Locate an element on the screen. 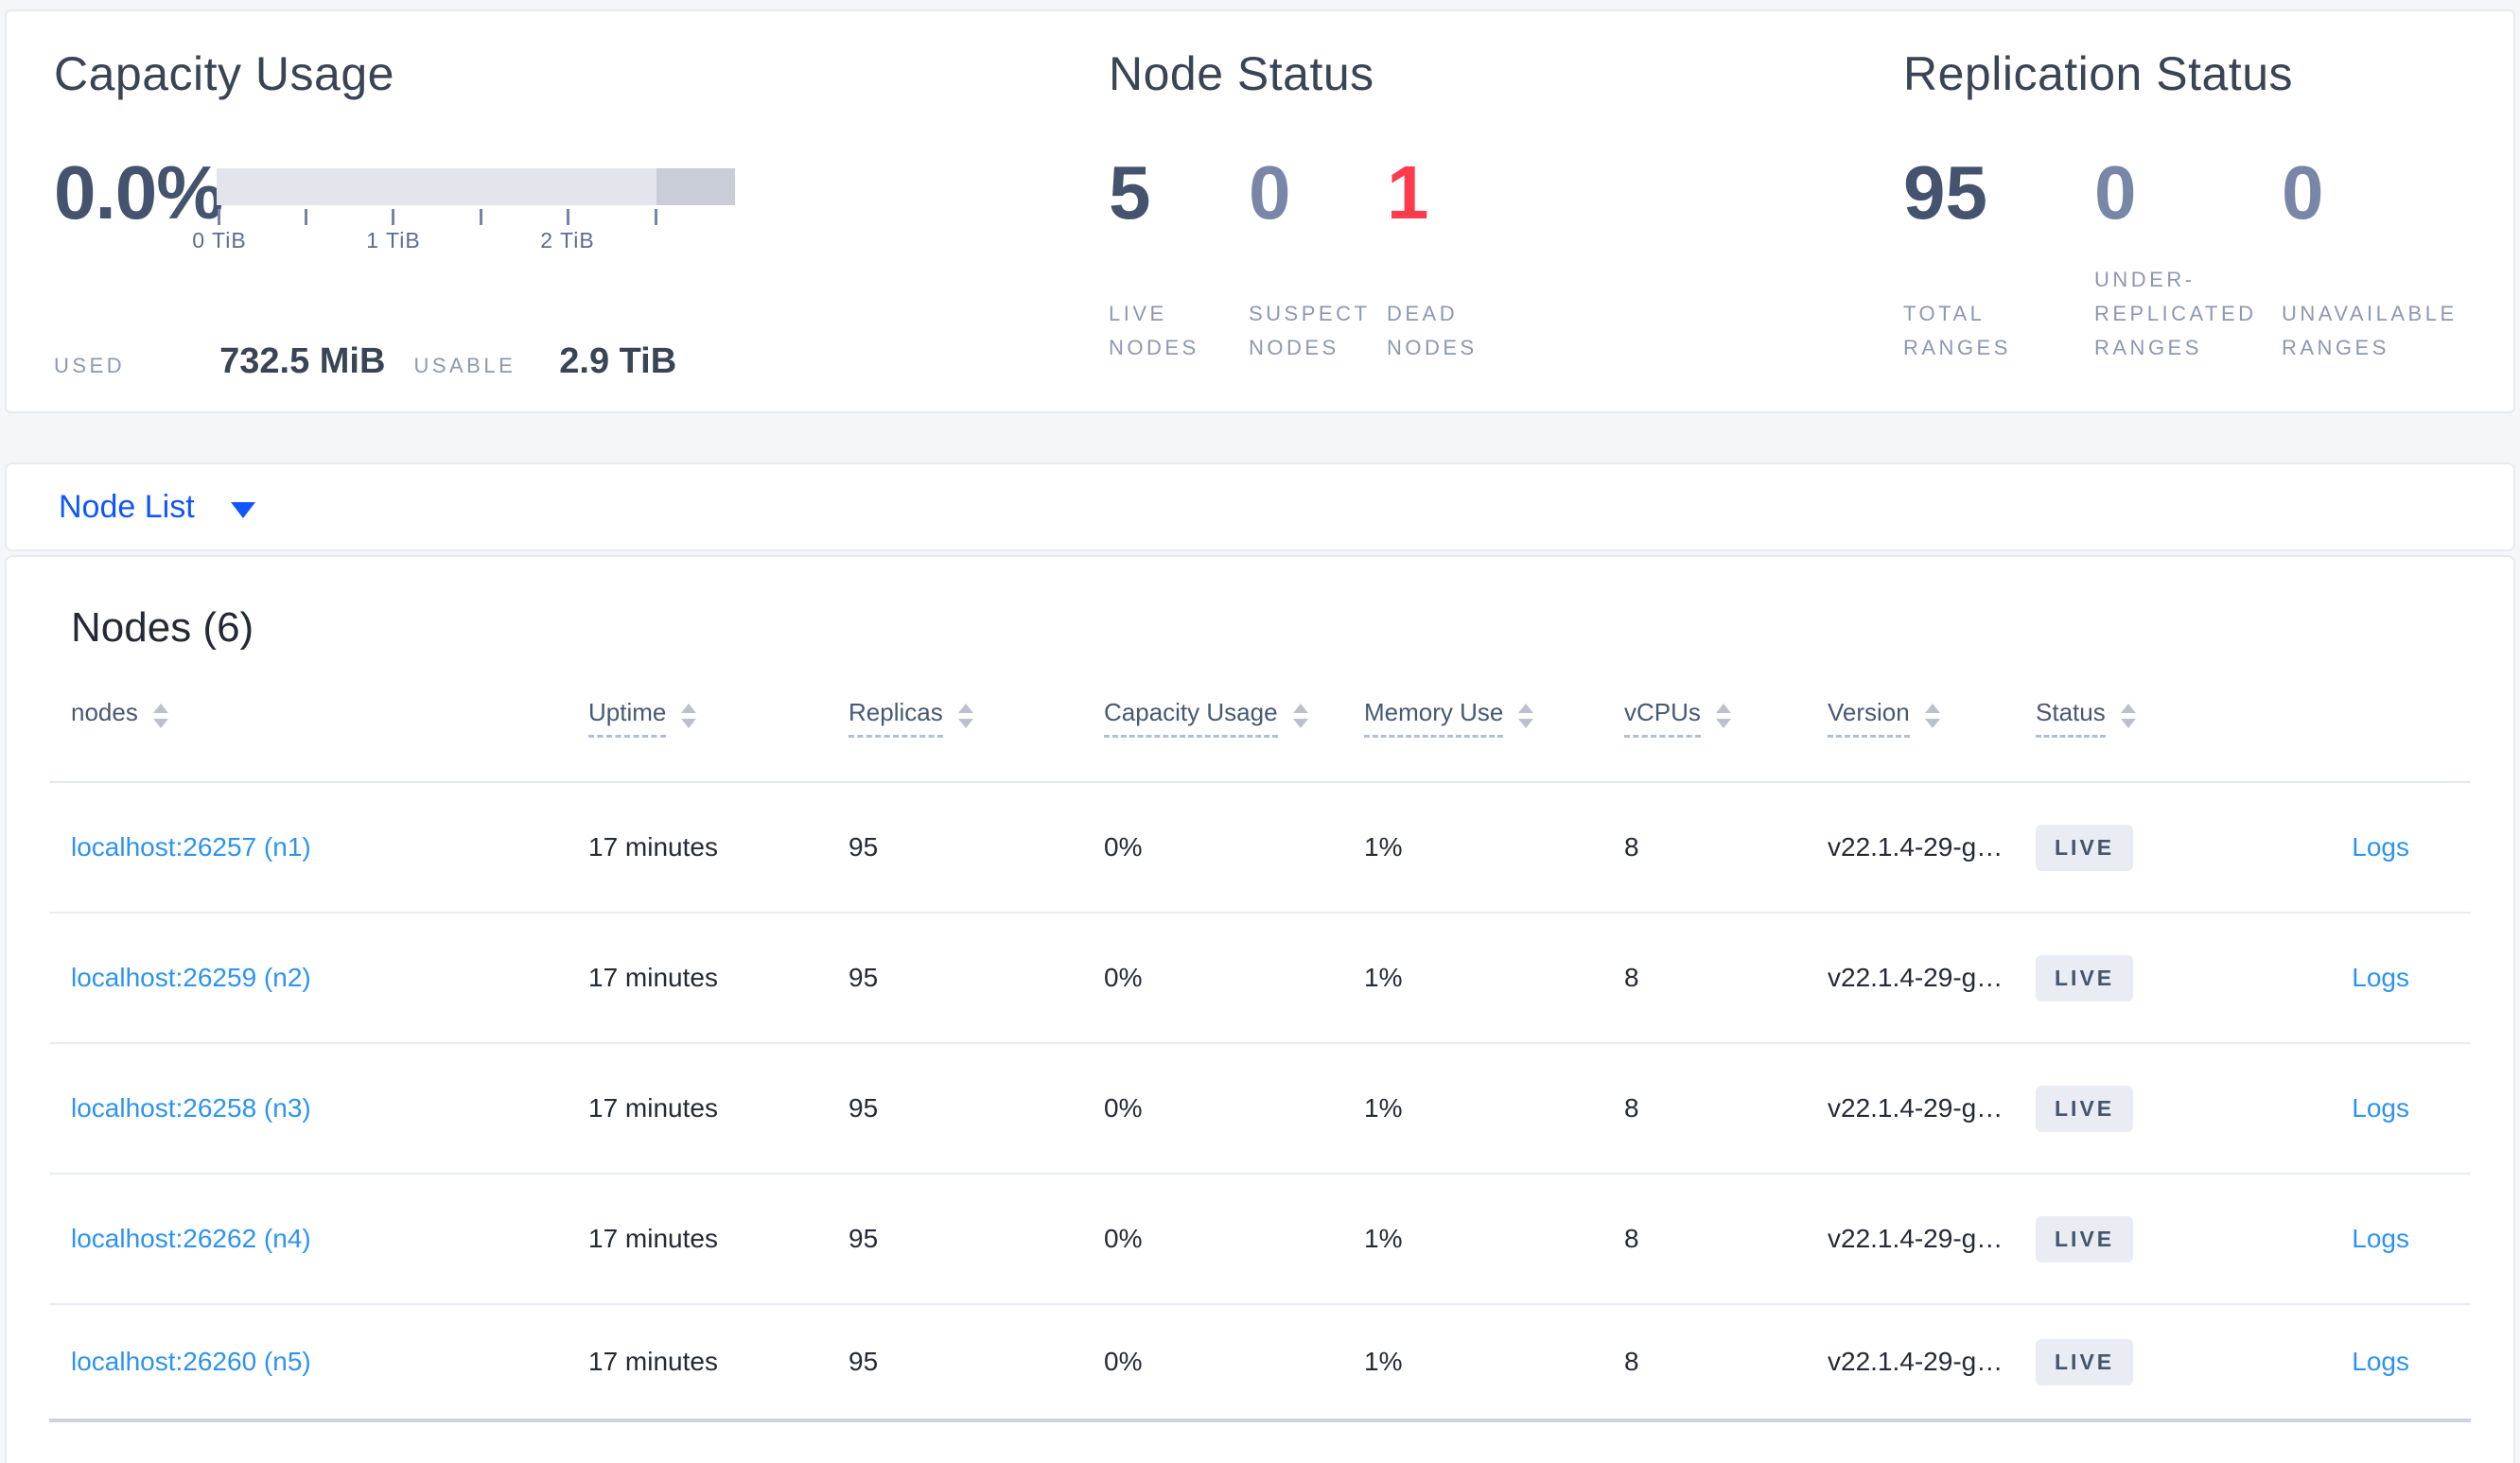 The width and height of the screenshot is (2520, 1463). column-header-vcpus: vCPUs is located at coordinates (1726, 718).